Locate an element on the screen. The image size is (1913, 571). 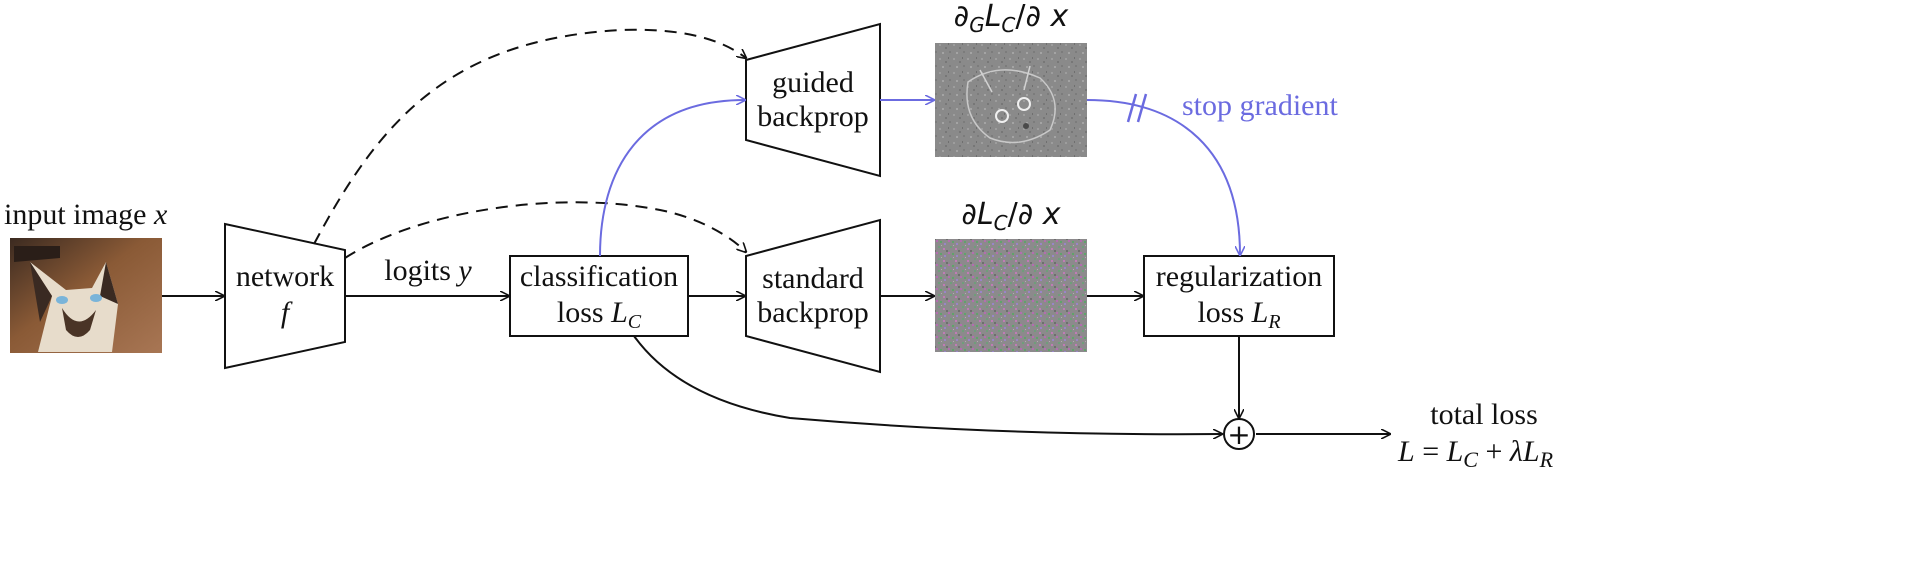
classification-loss-symbol: loss LC is located at coordinates (599, 314).